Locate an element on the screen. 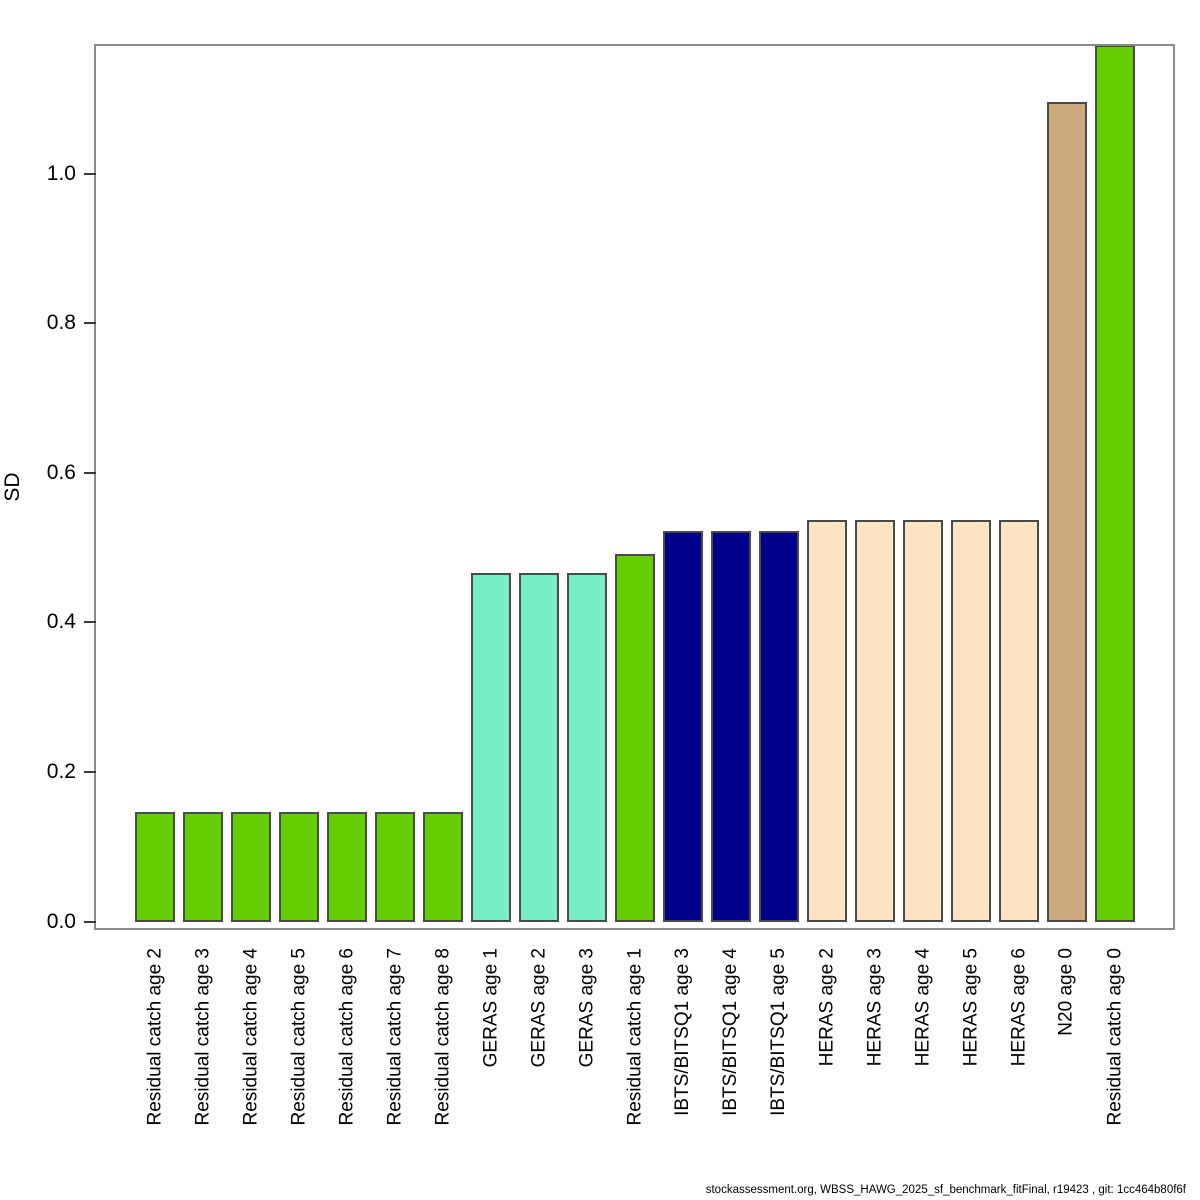  y-axis-tick-label: 1.0 is located at coordinates (61, 173).